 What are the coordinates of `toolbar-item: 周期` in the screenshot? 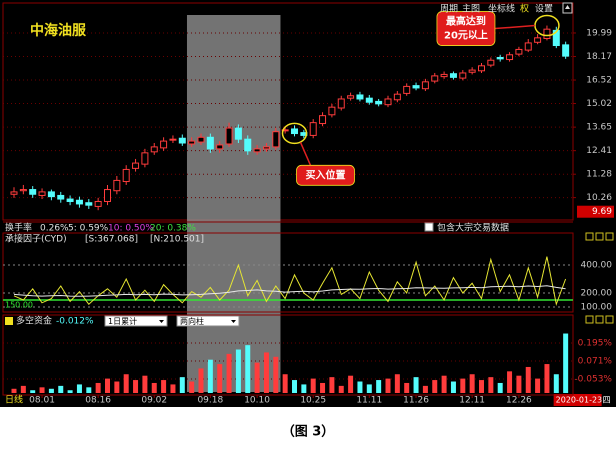 It's located at (449, 9).